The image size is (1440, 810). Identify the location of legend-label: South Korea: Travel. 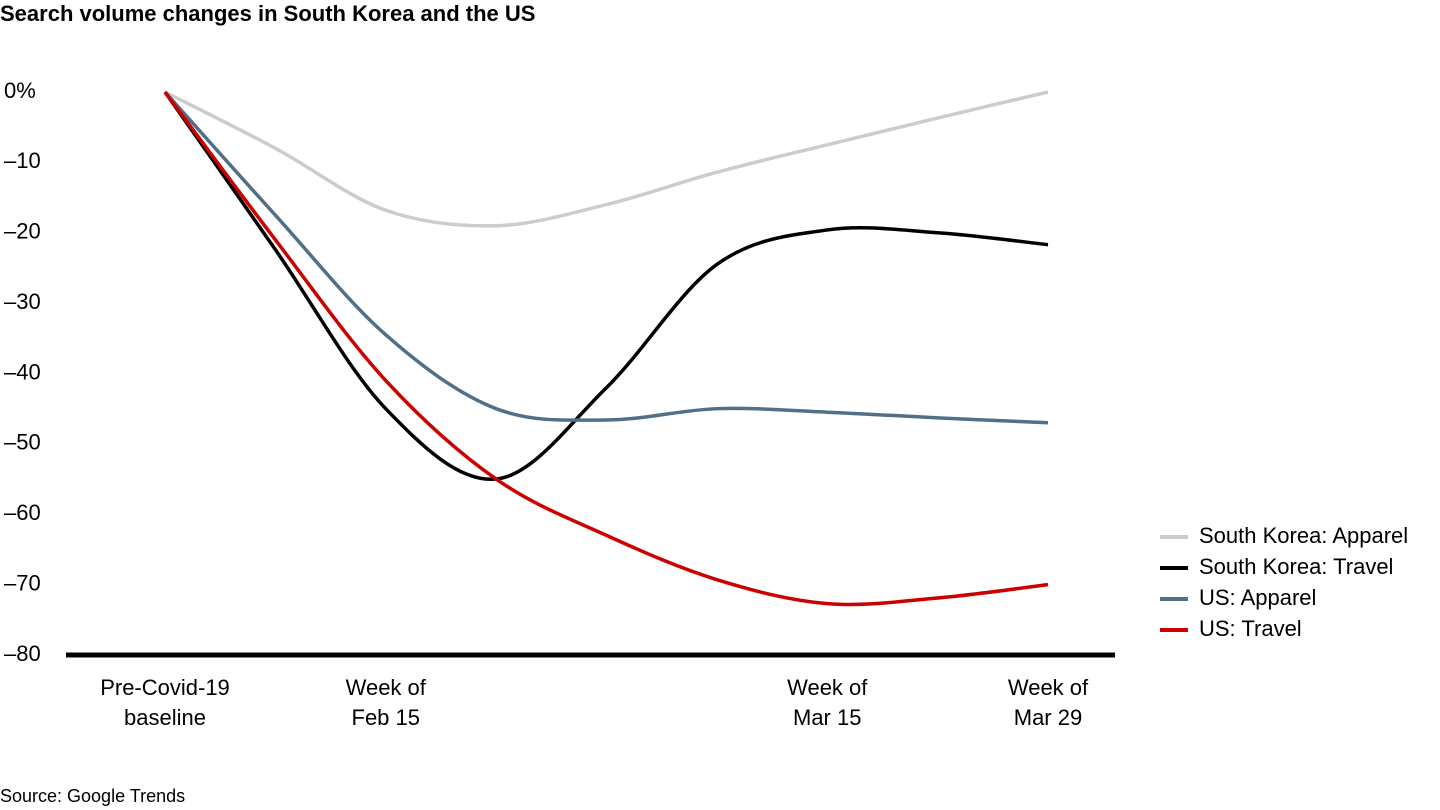
(1296, 566).